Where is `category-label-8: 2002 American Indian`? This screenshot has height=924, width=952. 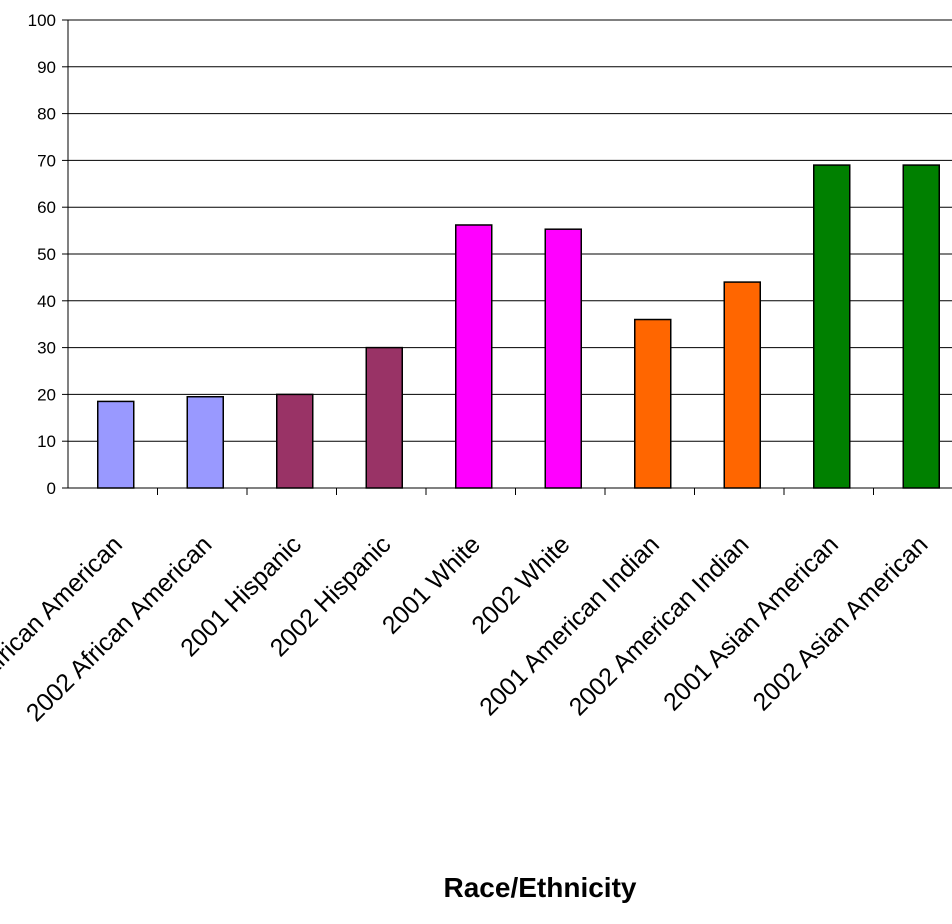 category-label-8: 2002 American Indian is located at coordinates (659, 625).